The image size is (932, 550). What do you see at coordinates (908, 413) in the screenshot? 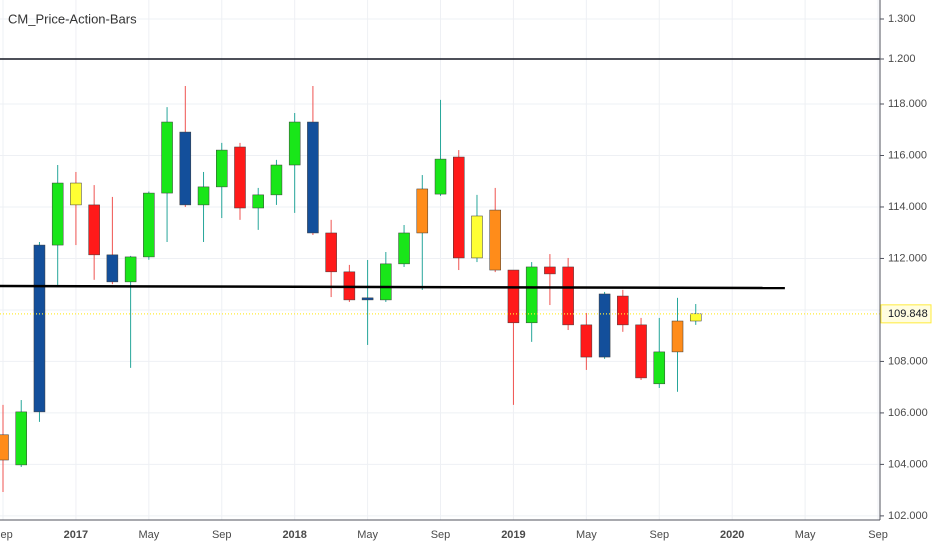
I see `y-tick-label: 106.000` at bounding box center [908, 413].